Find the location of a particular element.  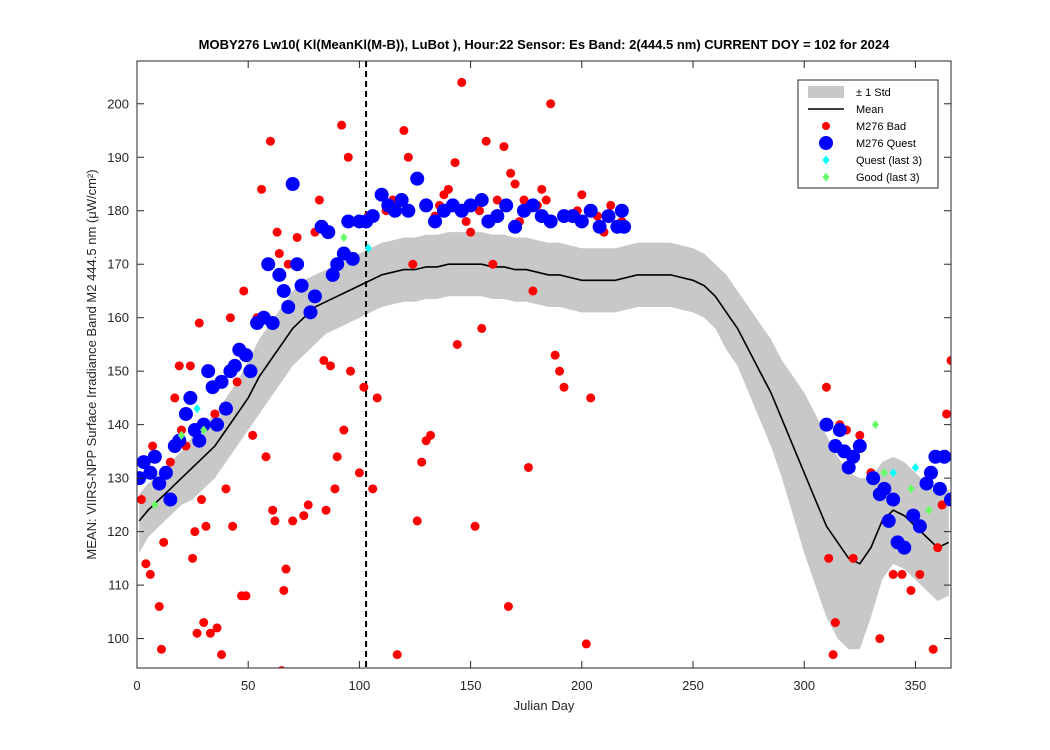

y-tick-label: 200 is located at coordinates (118, 103).